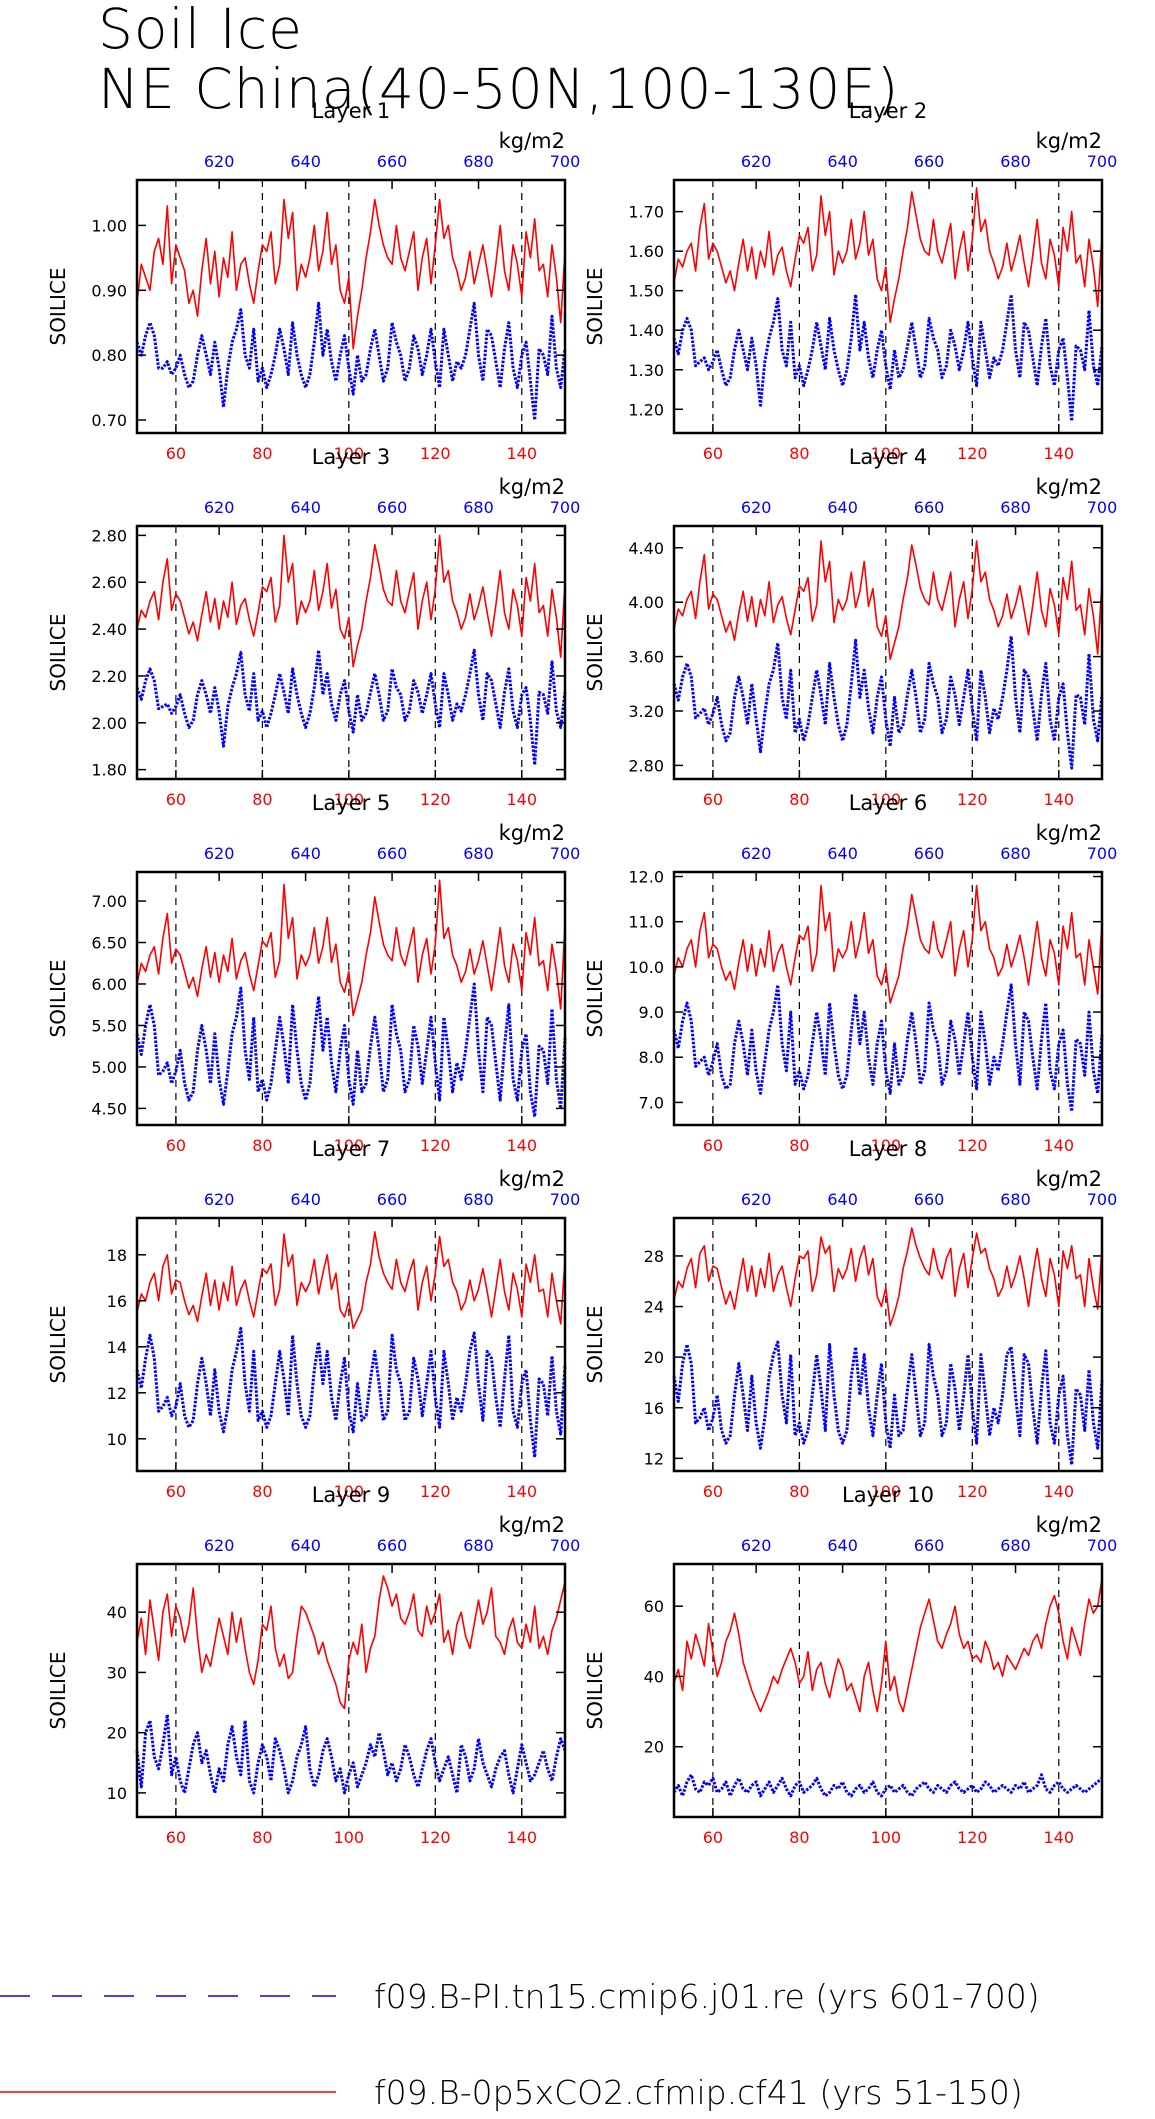 The image size is (1155, 2119). I want to click on panel-title: Layer 4, so click(888, 457).